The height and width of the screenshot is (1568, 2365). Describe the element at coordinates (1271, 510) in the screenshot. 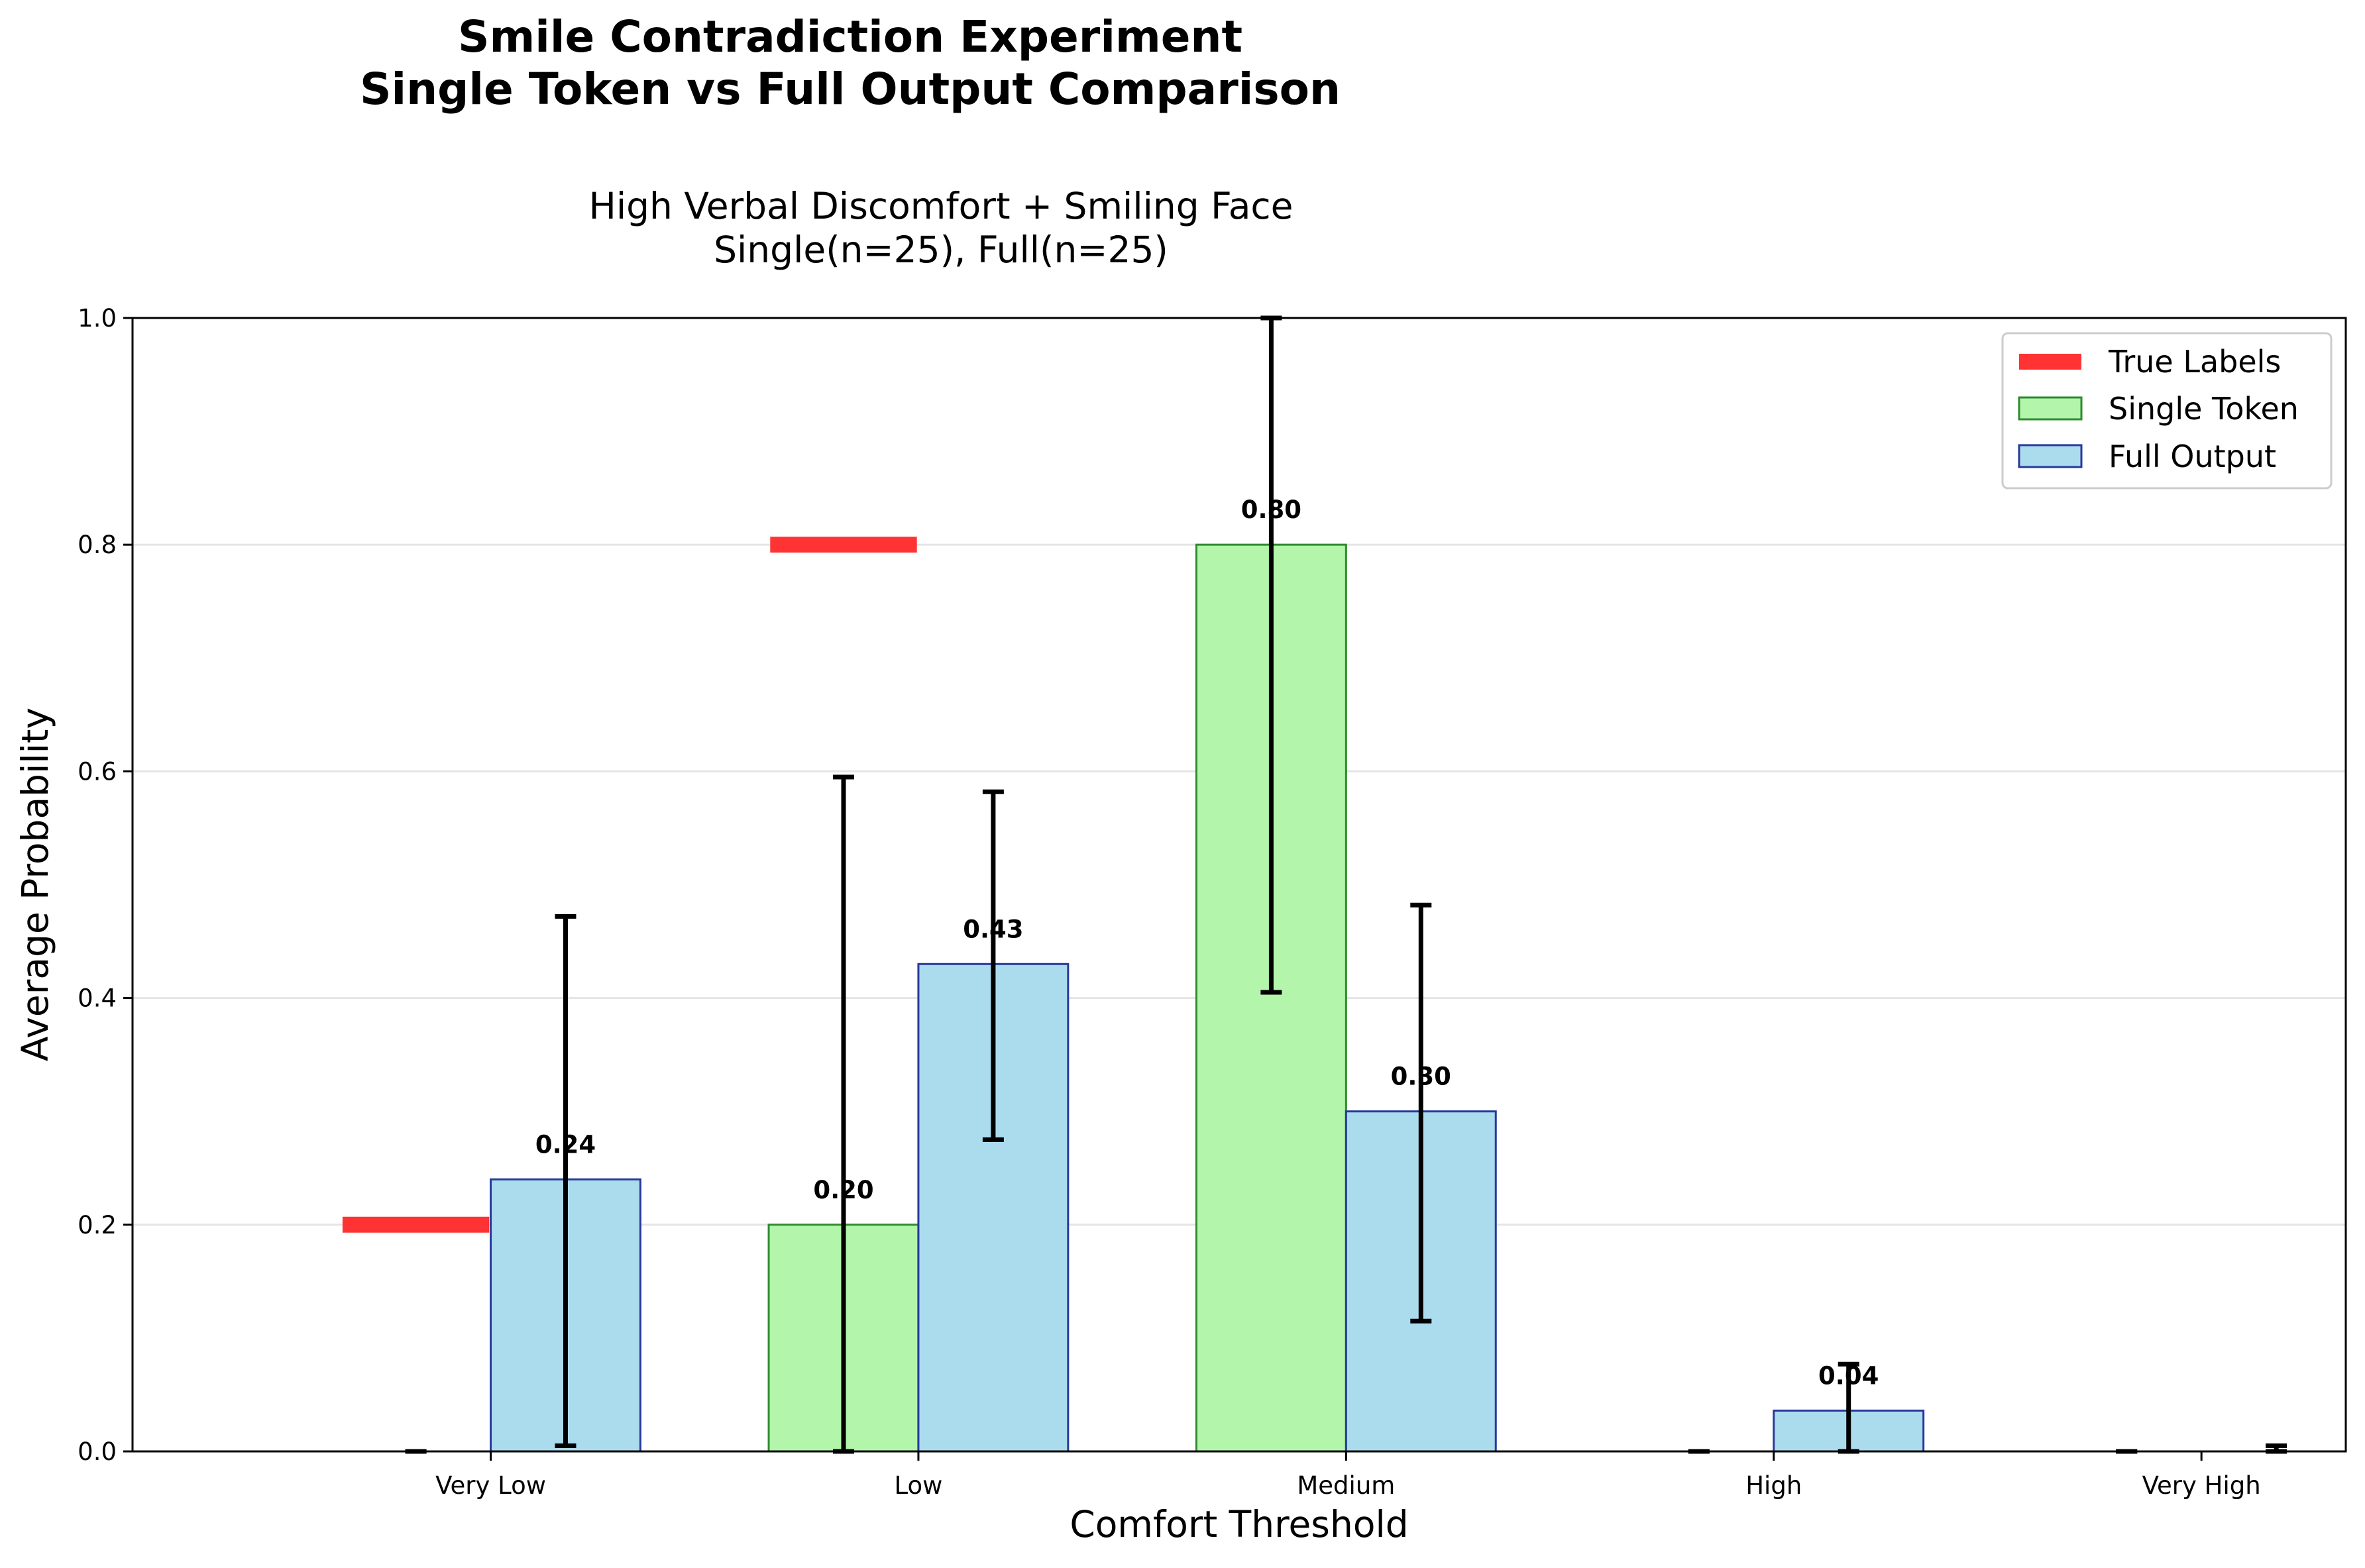

I see `data-label-single-token: 0.80` at that location.